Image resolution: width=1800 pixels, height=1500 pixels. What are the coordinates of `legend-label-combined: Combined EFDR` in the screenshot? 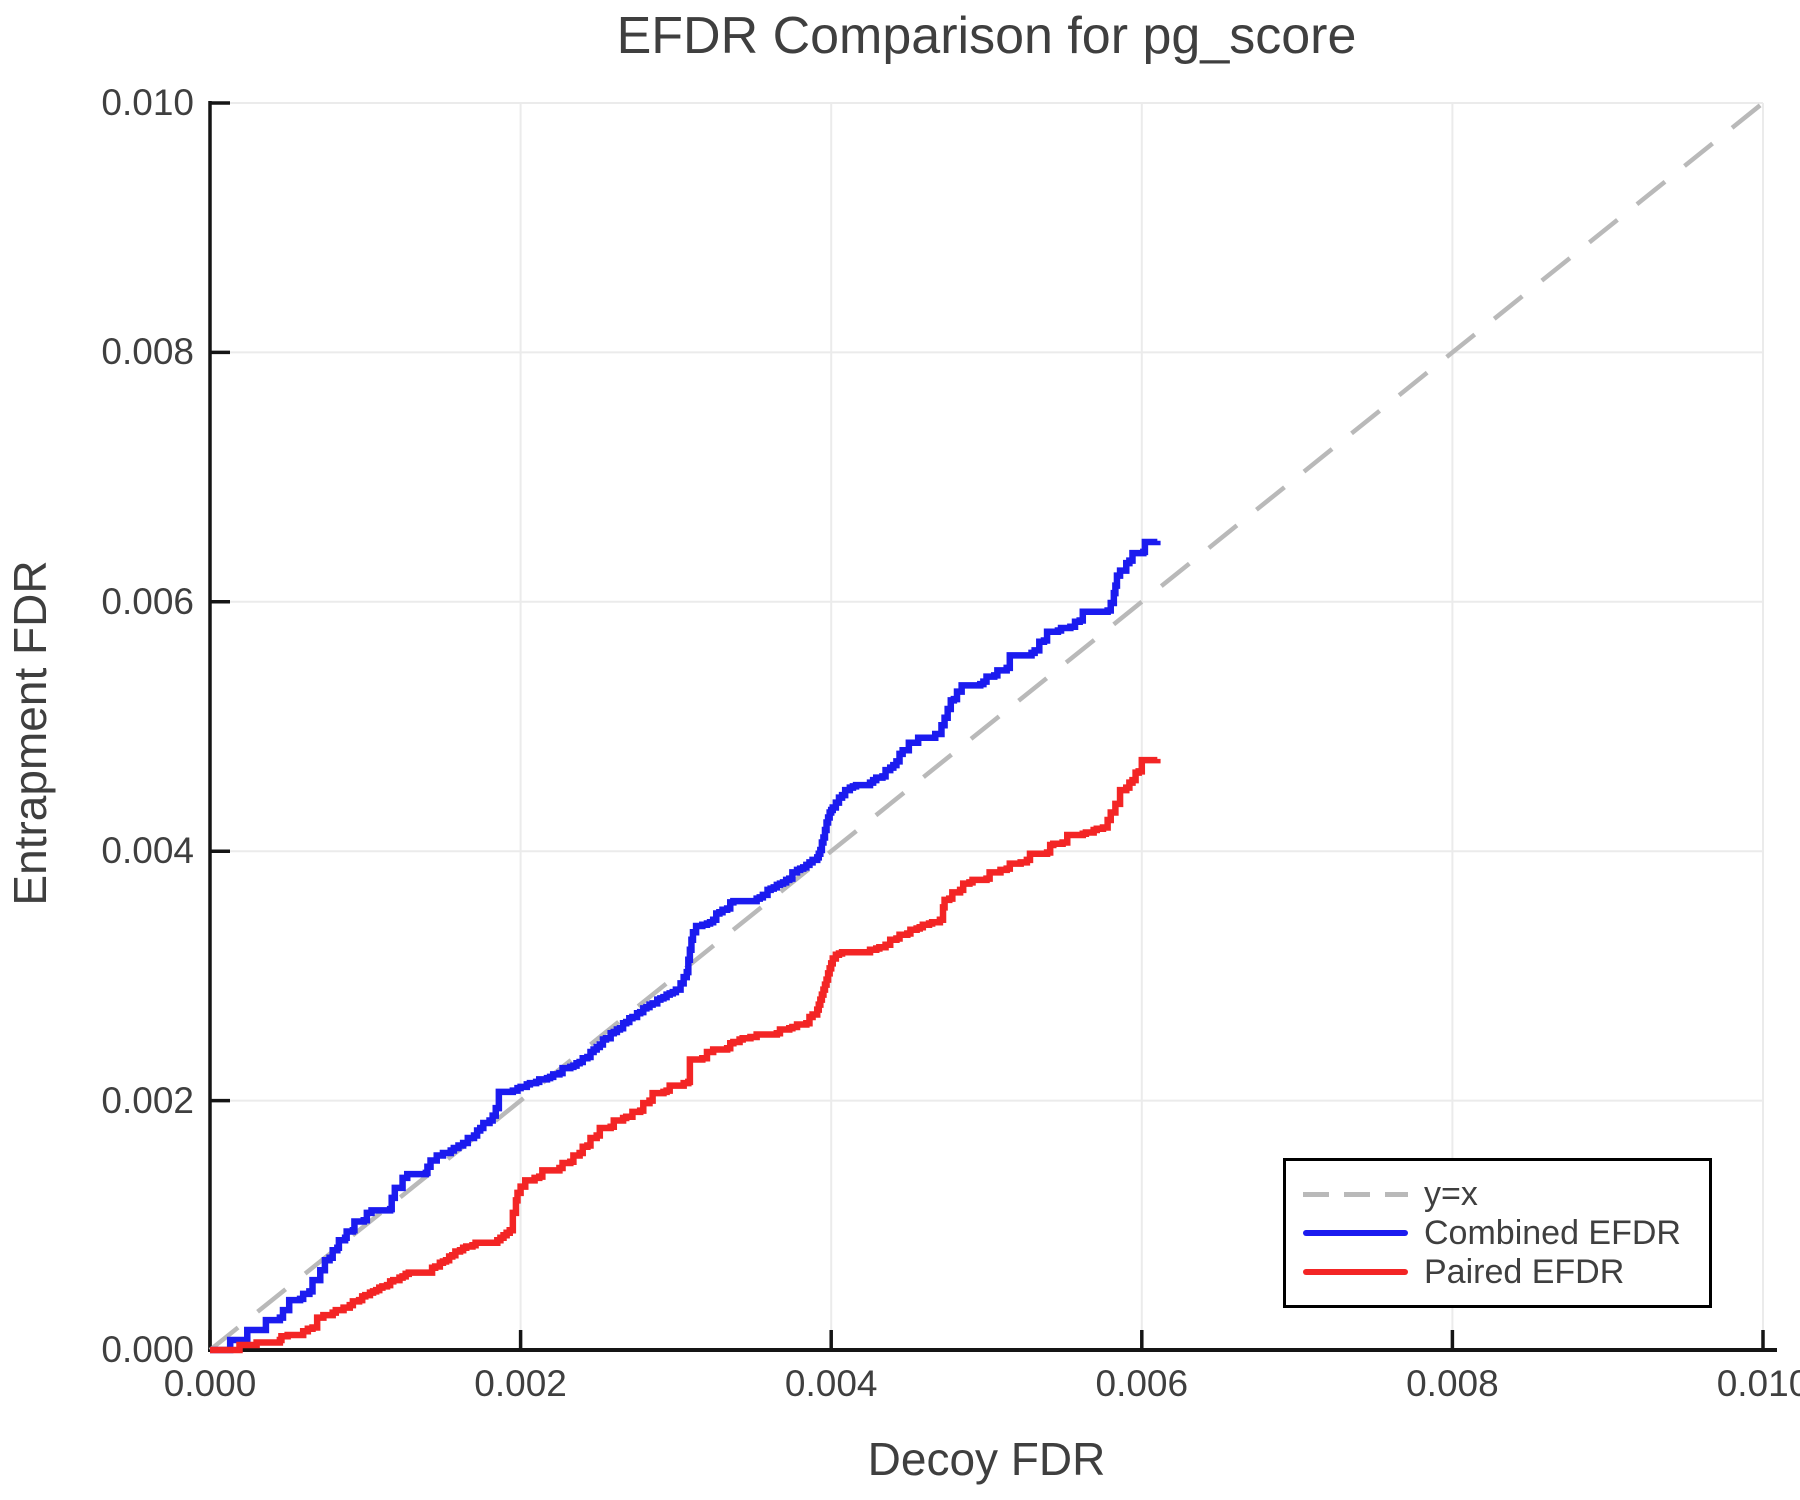 It's located at (1552, 1233).